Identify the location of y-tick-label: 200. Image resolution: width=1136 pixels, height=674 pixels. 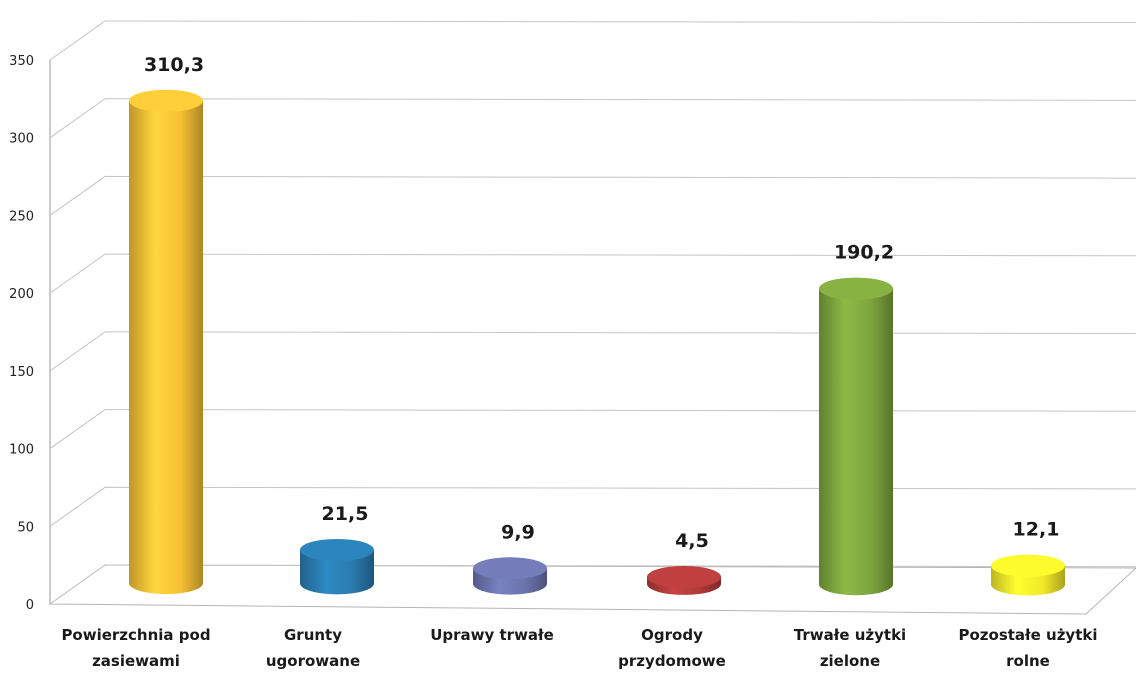
(21, 294).